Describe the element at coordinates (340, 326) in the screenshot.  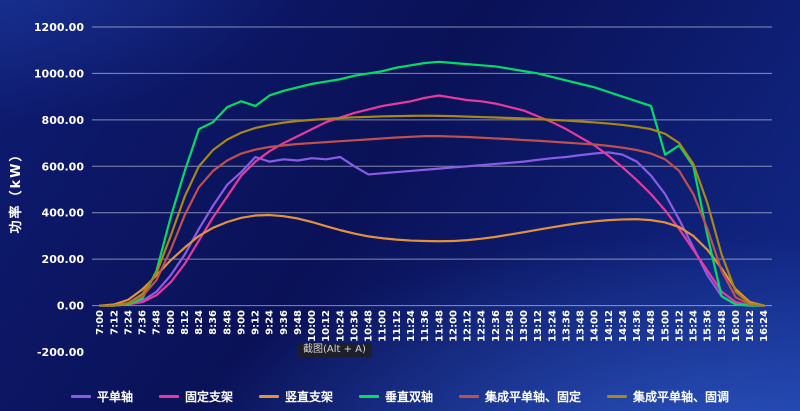
I see `x-tick-label: 10:24` at that location.